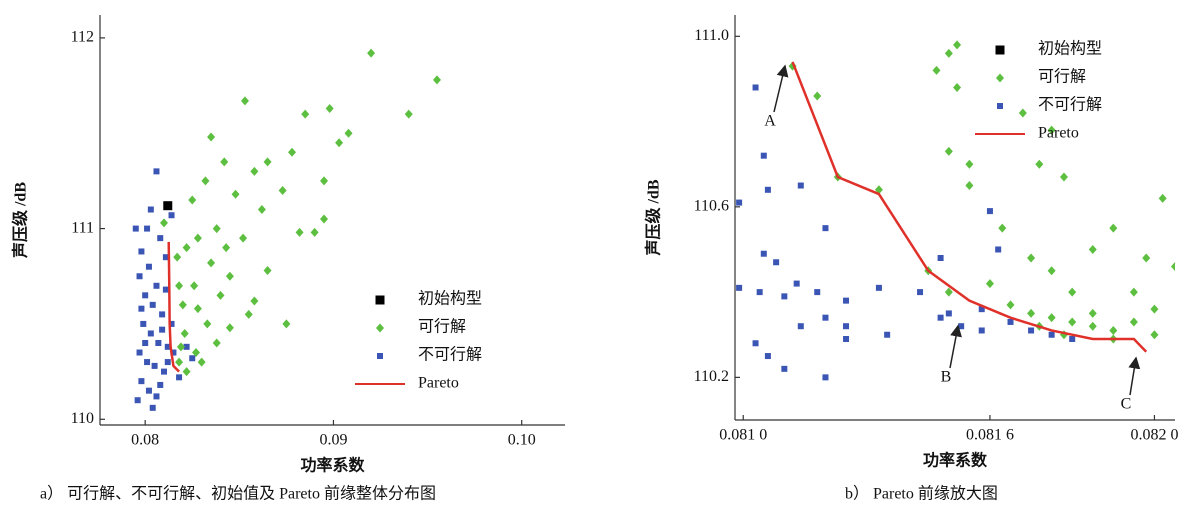 The image size is (1200, 519). Describe the element at coordinates (333, 440) in the screenshot. I see `x-tick-label: 0.09` at that location.